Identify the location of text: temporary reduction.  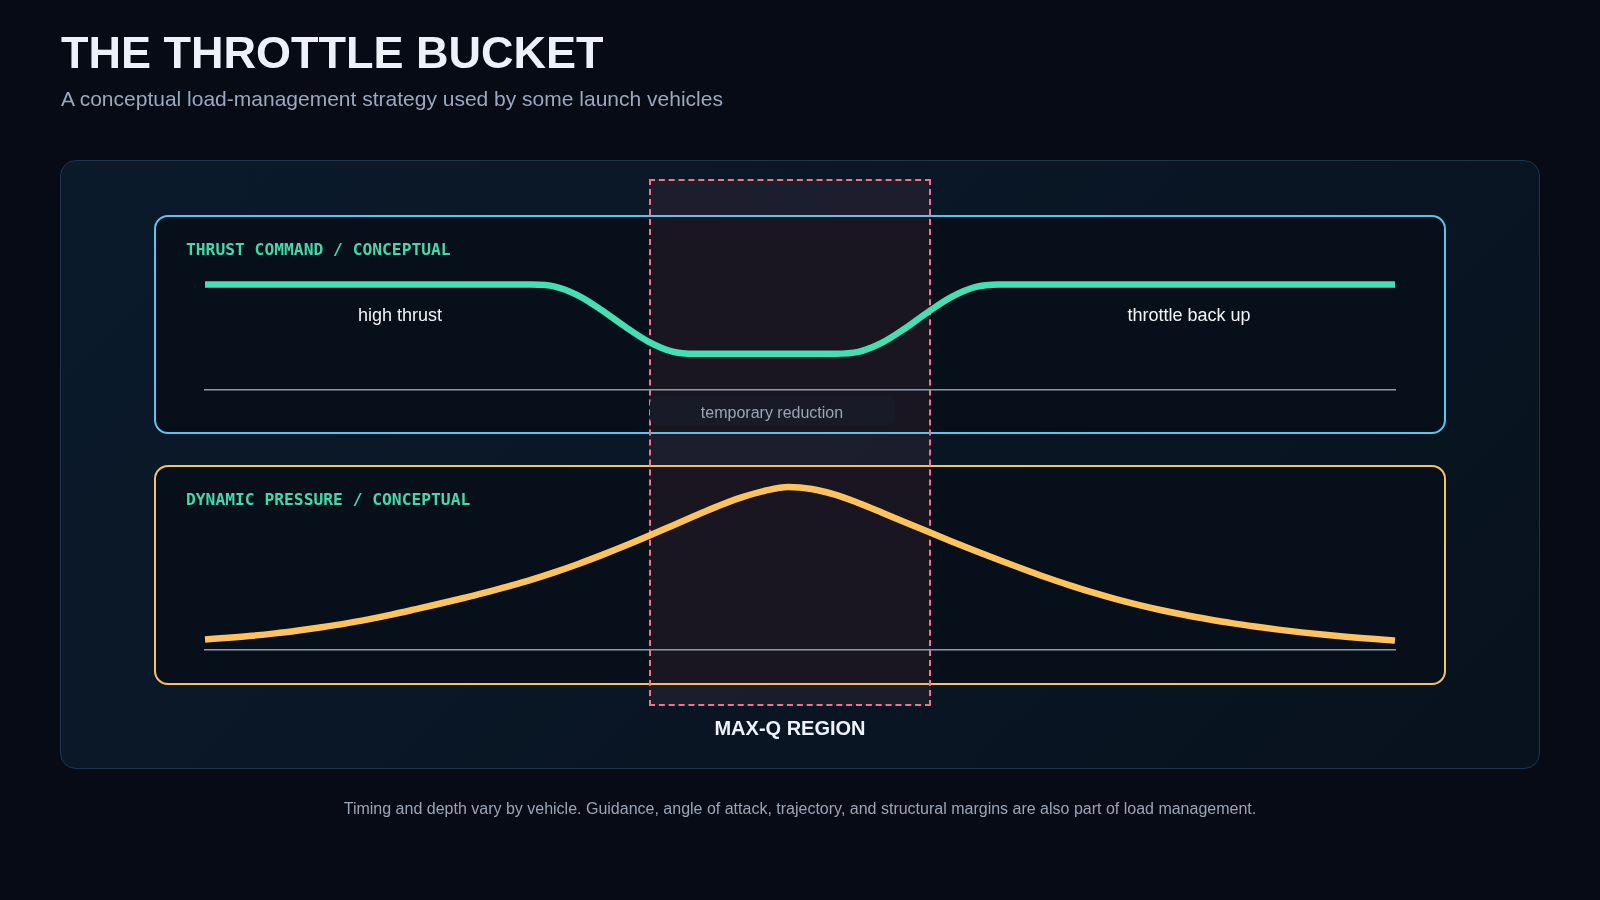
(772, 412).